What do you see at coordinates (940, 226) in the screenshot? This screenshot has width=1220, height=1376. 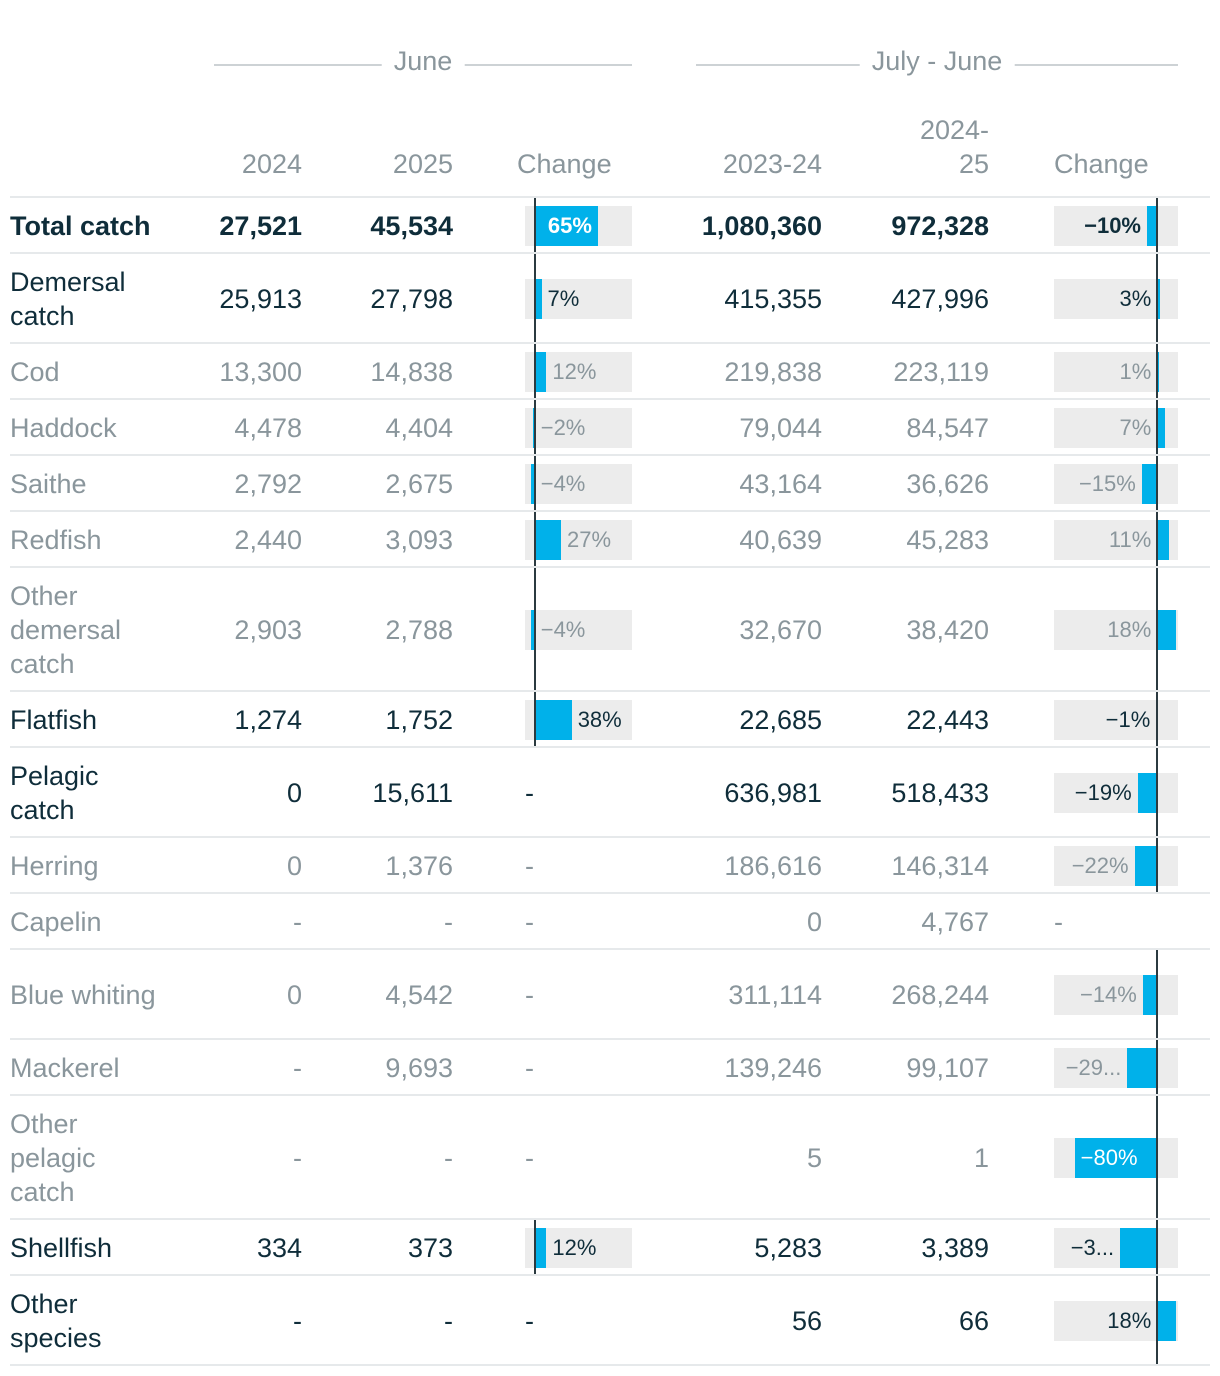 I see `value-jj-2024: 972,328` at bounding box center [940, 226].